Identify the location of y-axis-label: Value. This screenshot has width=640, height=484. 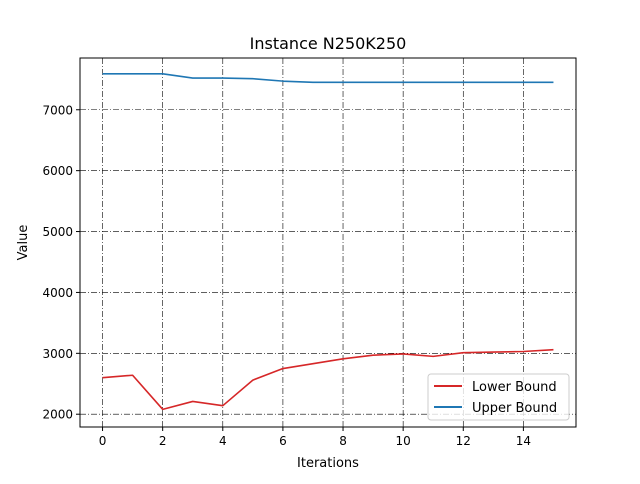
(23, 243).